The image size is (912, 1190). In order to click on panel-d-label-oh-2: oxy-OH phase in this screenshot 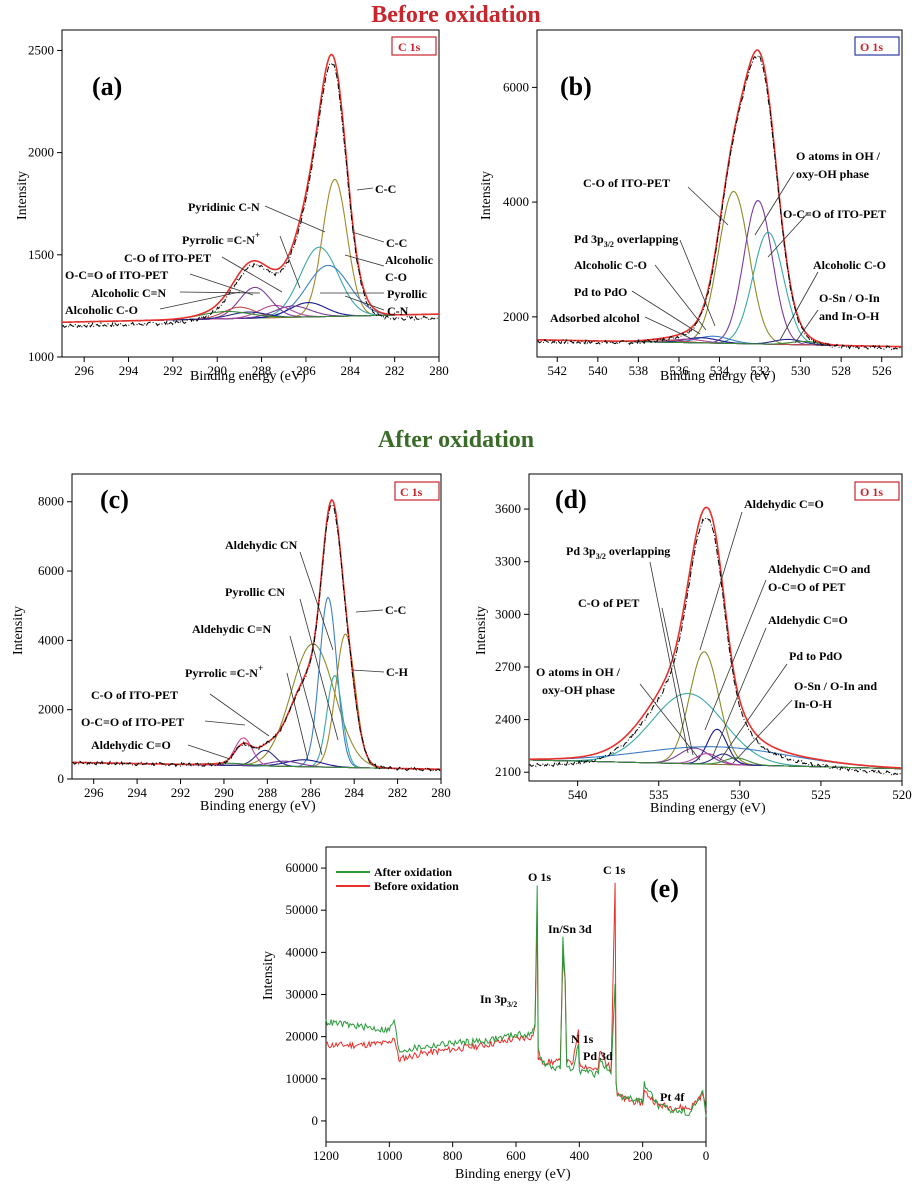, I will do `click(579, 690)`.